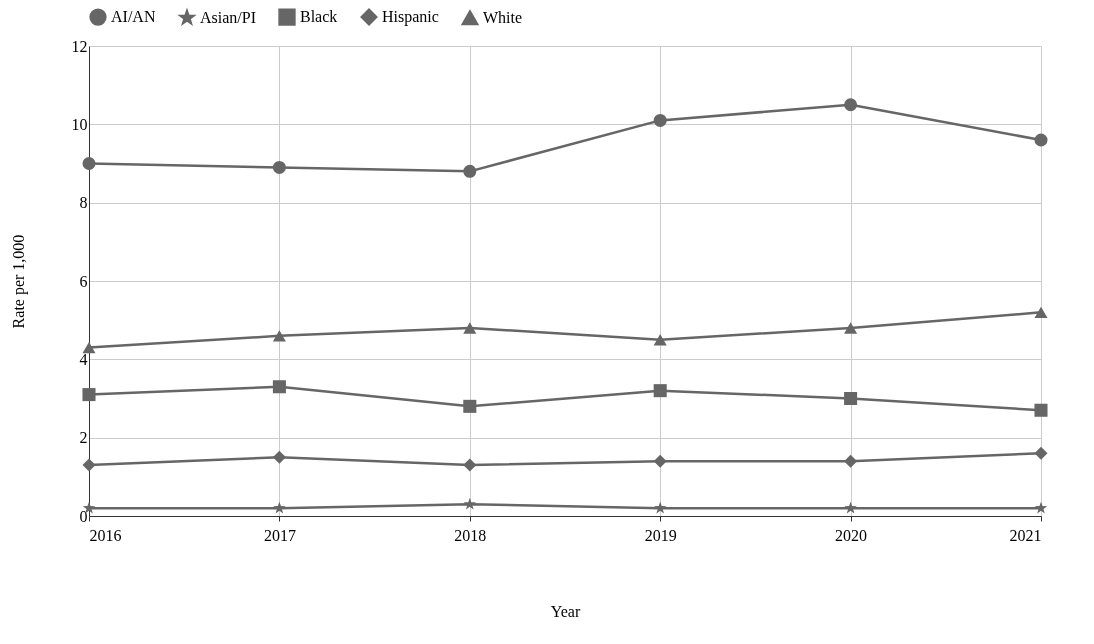 This screenshot has height=644, width=1094. I want to click on y-tick-label: 0, so click(83, 516).